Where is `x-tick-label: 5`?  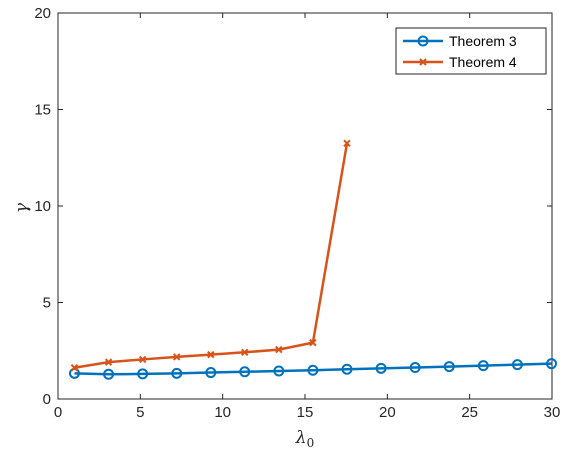
x-tick-label: 5 is located at coordinates (140, 412).